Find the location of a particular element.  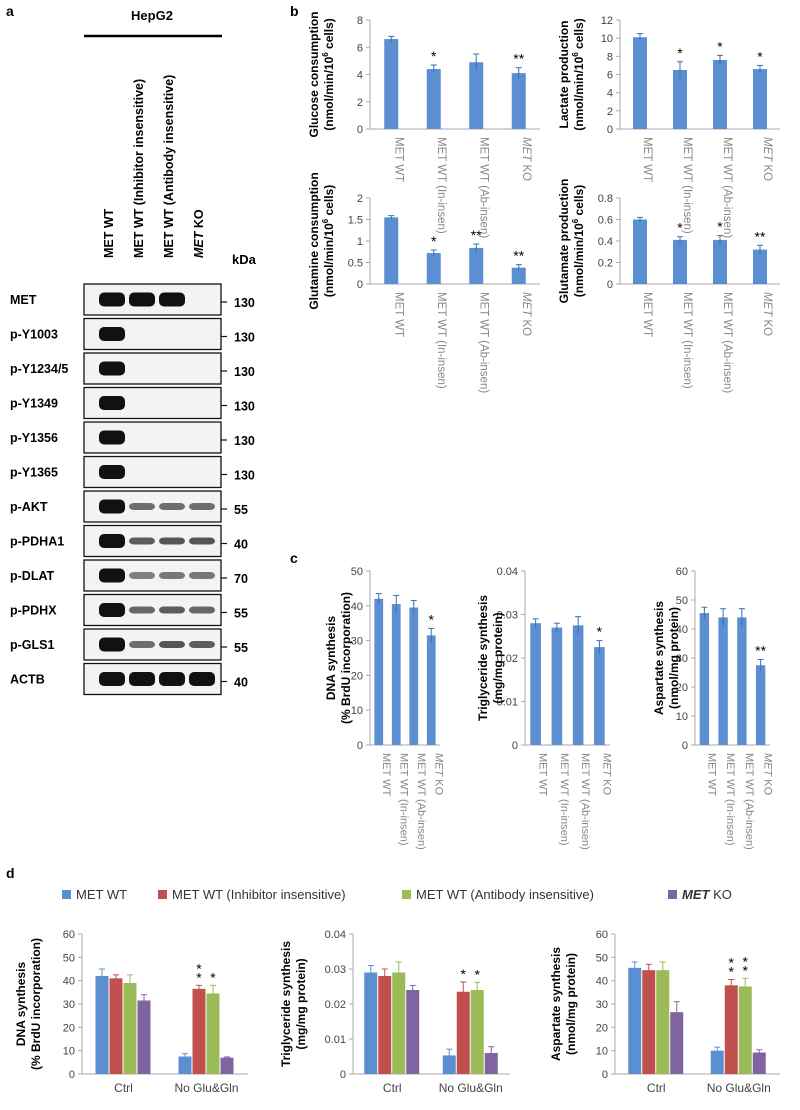

blot-row: p-GLS1 55 is located at coordinates (129, 644).